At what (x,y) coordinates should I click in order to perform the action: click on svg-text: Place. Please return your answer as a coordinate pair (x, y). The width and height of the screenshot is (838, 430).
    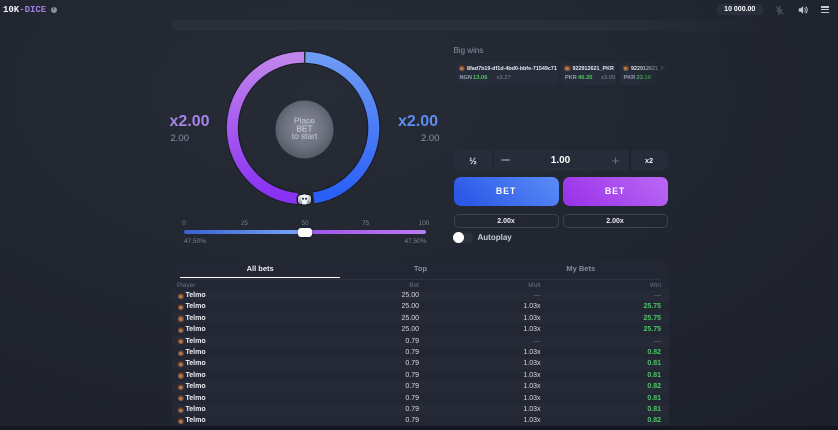
    Looking at the image, I should click on (304, 120).